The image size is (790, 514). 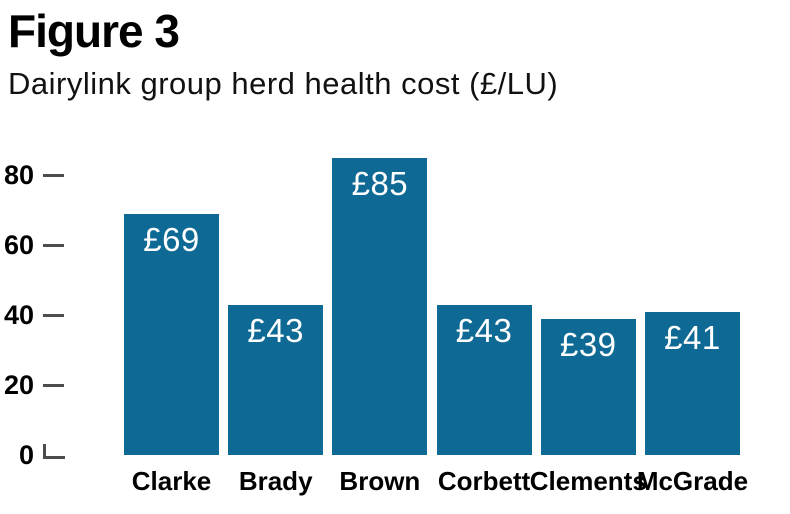 What do you see at coordinates (171, 334) in the screenshot?
I see `bar-clarke: £69` at bounding box center [171, 334].